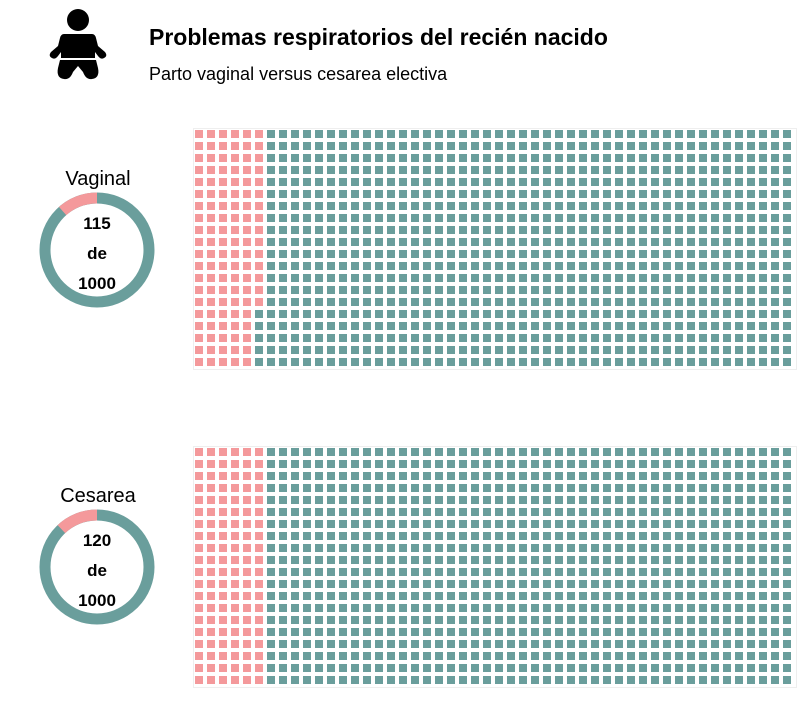 This screenshot has height=720, width=810. What do you see at coordinates (98, 179) in the screenshot?
I see `group-label-vaginal: Vaginal` at bounding box center [98, 179].